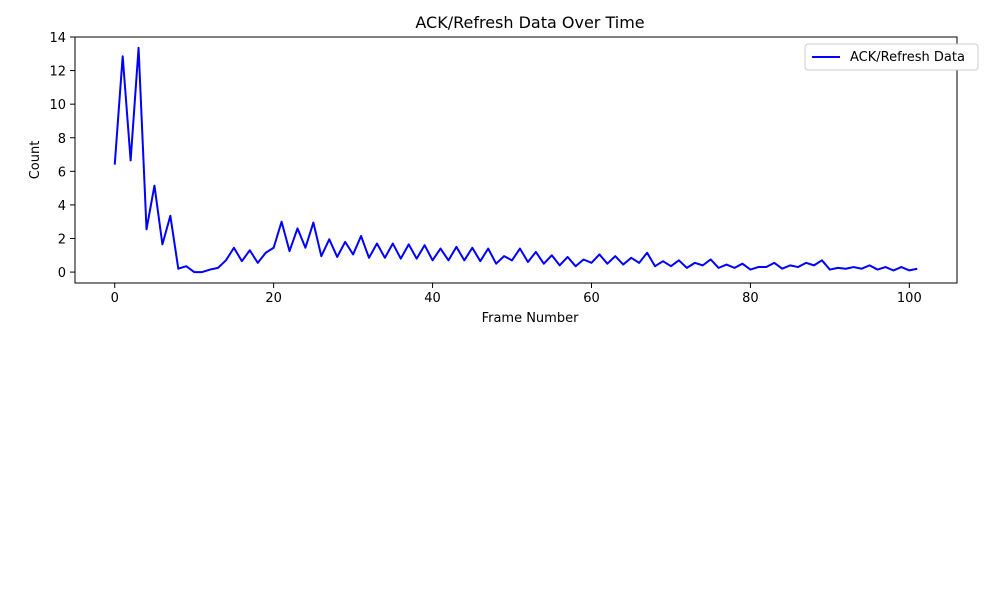 The image size is (1000, 600). I want to click on x-tick-label: 60, so click(591, 298).